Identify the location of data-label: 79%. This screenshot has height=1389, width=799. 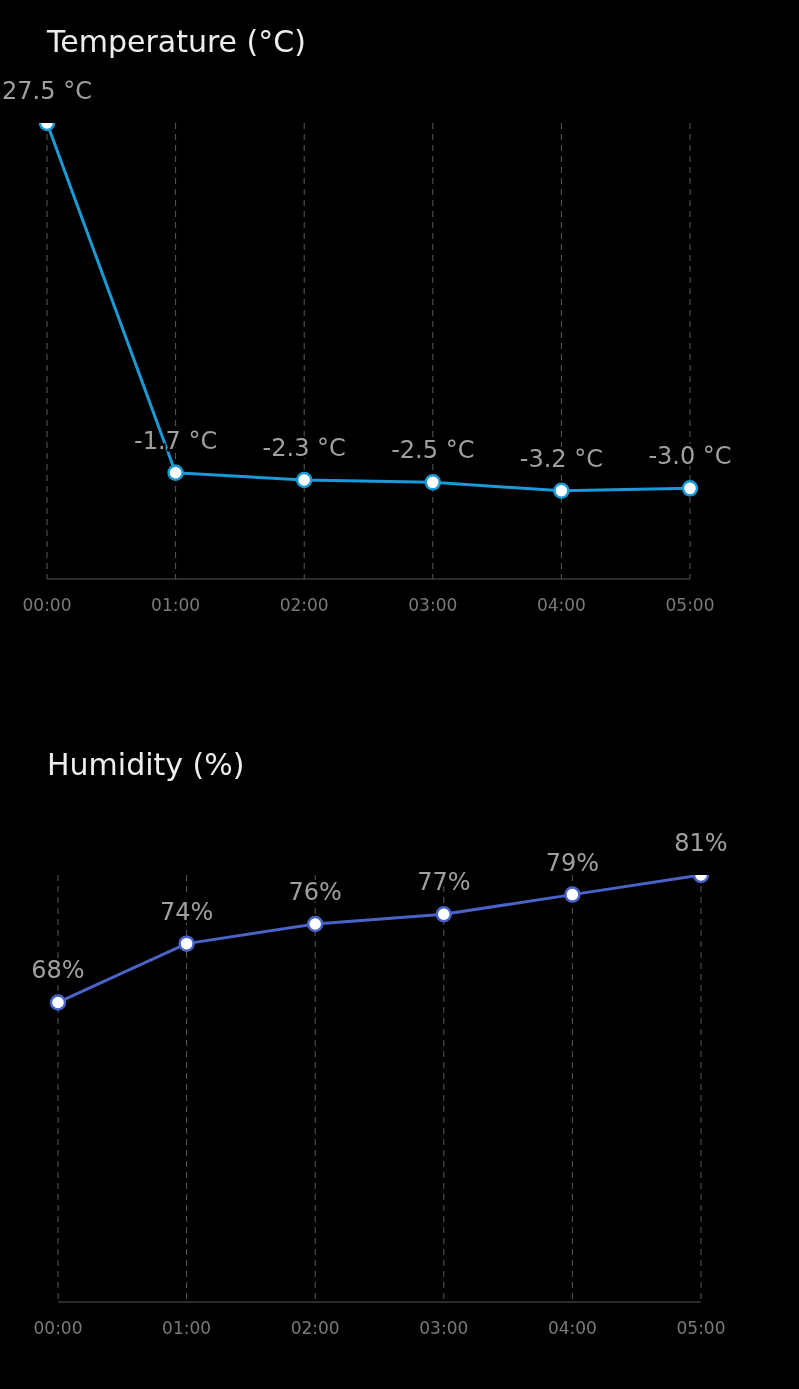
(572, 862).